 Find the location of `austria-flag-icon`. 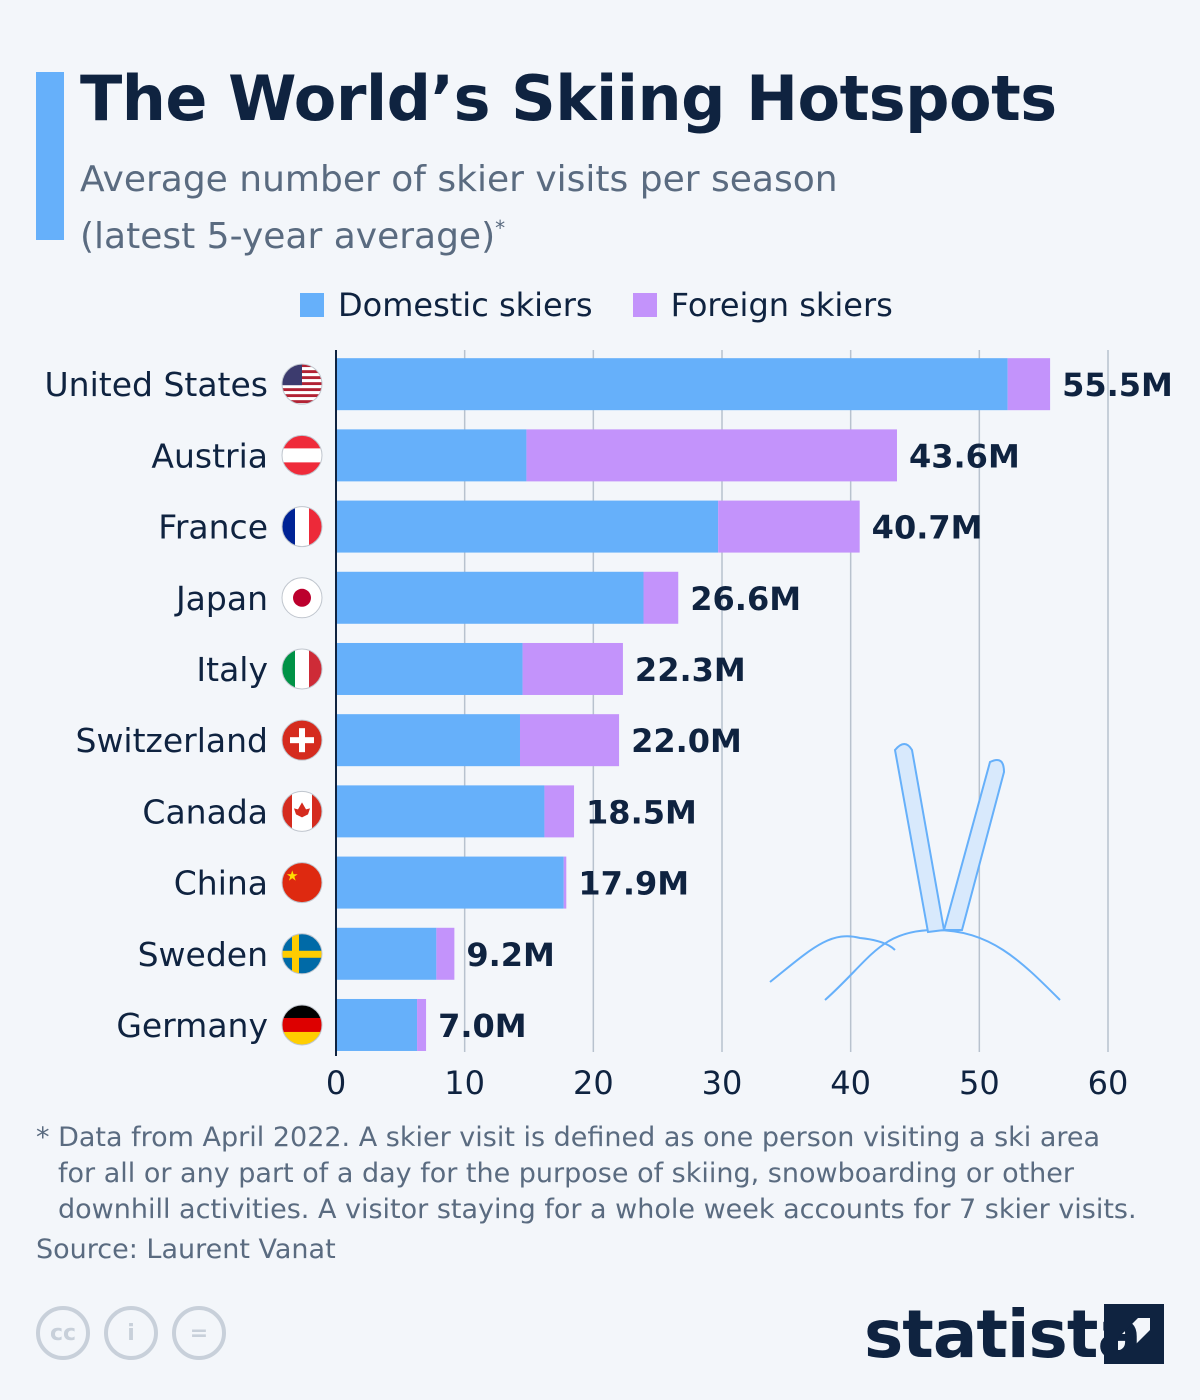

austria-flag-icon is located at coordinates (302, 455).